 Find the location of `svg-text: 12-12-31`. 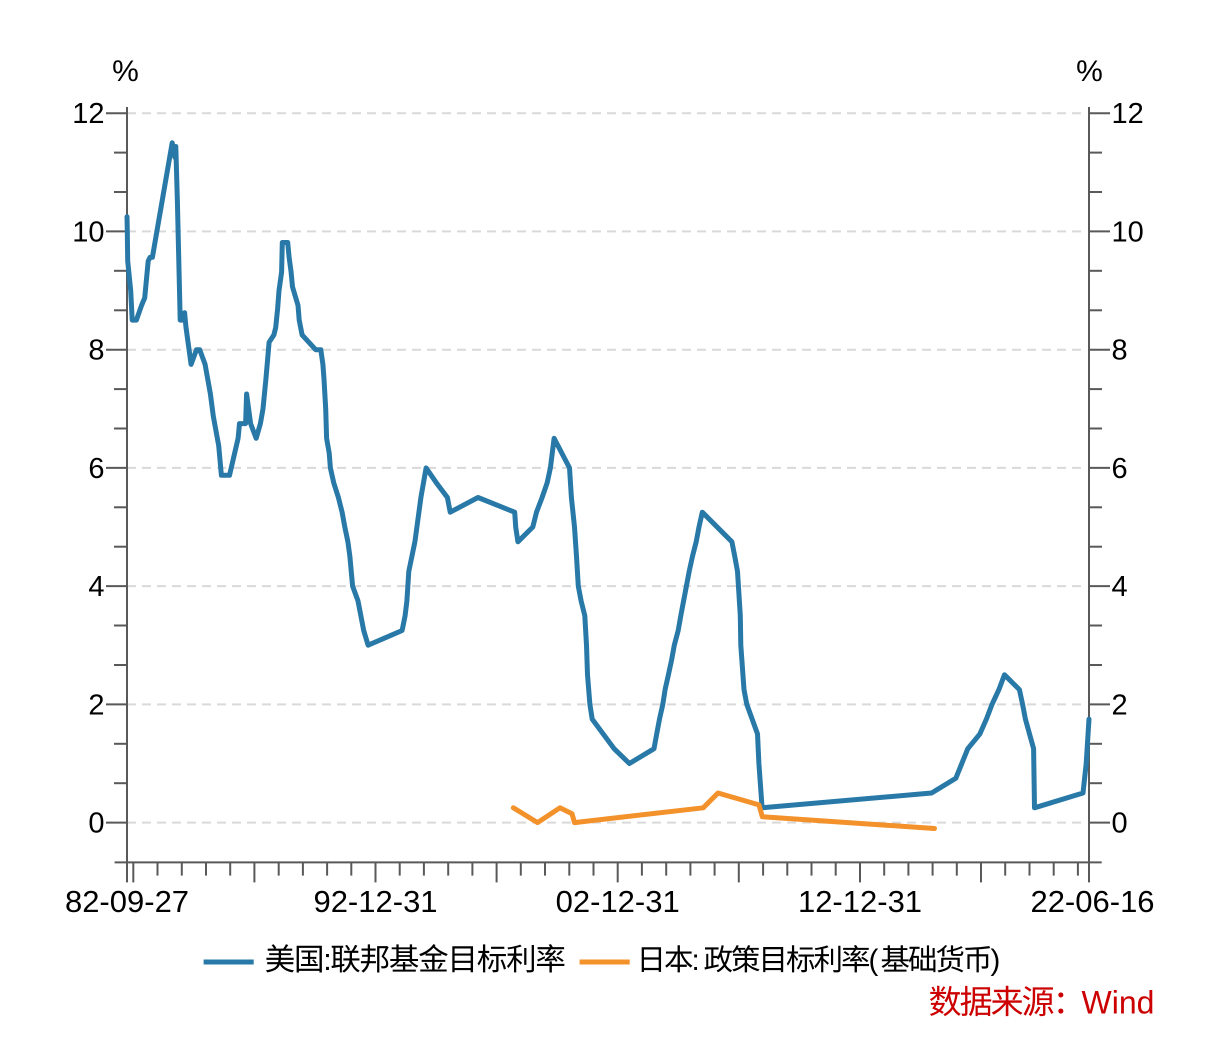

svg-text: 12-12-31 is located at coordinates (860, 901).